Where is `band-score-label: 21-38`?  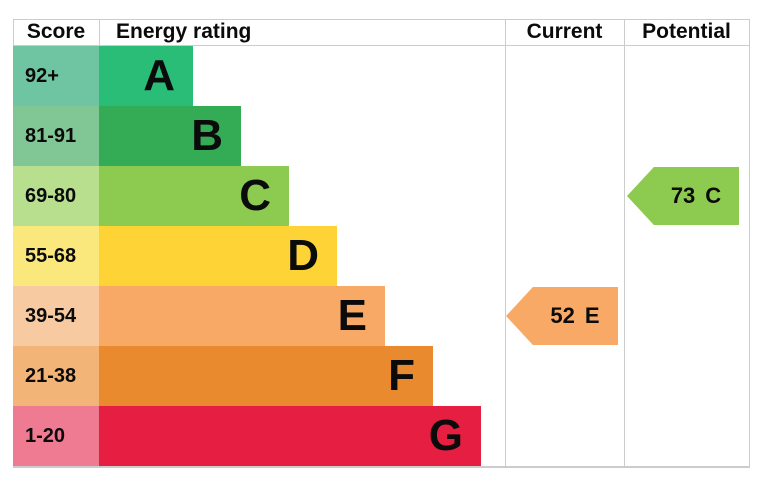 band-score-label: 21-38 is located at coordinates (51, 375).